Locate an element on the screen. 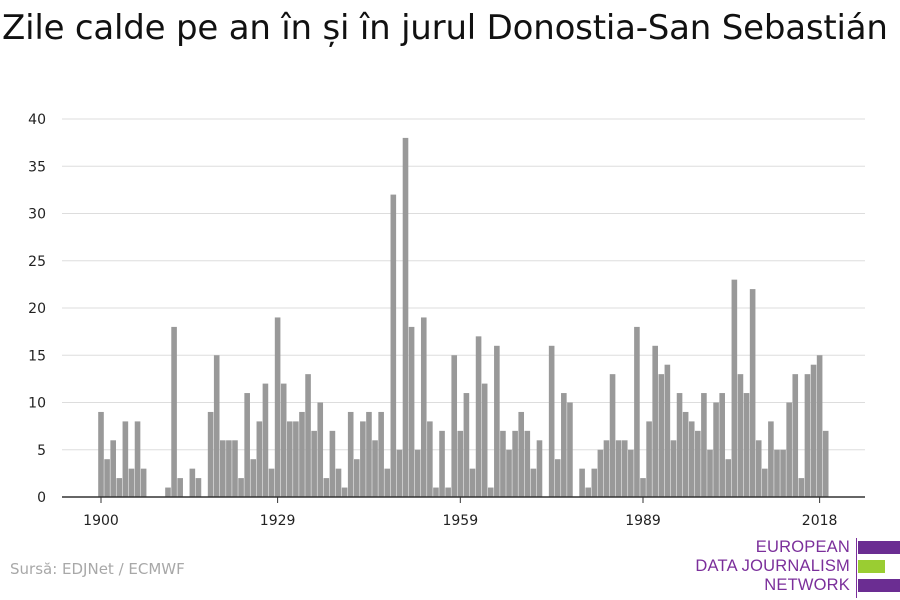  y-tick-label: 10 is located at coordinates (37, 404).